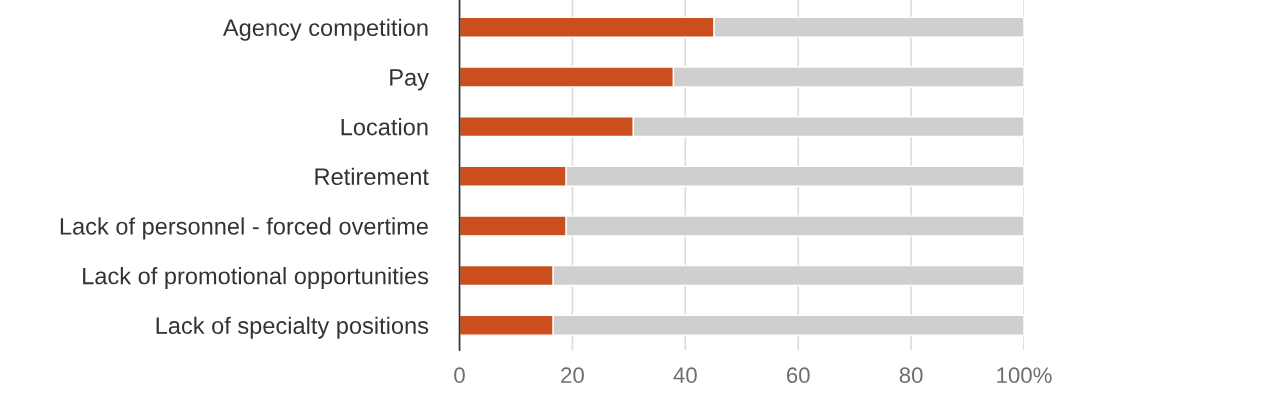 The image size is (1280, 396). I want to click on y-tick-label: Pay, so click(409, 80).